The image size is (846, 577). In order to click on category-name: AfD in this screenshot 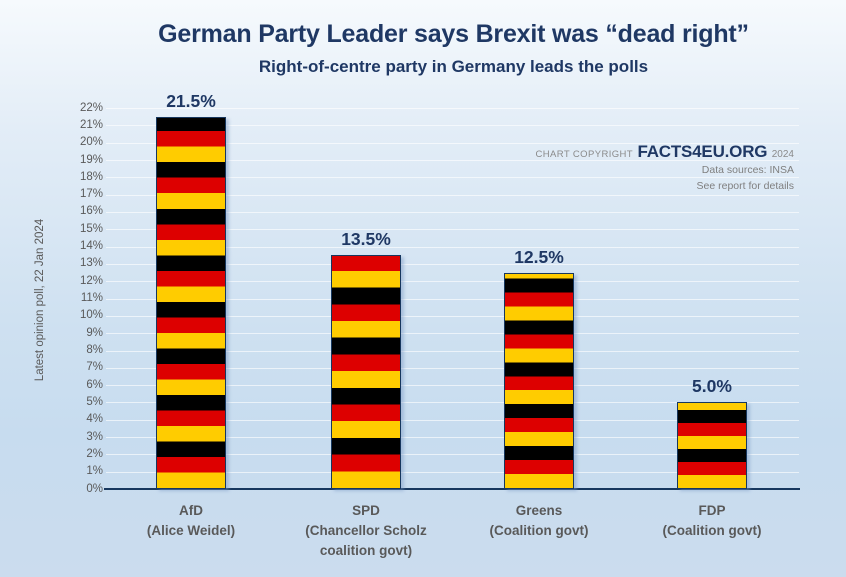, I will do `click(191, 510)`.